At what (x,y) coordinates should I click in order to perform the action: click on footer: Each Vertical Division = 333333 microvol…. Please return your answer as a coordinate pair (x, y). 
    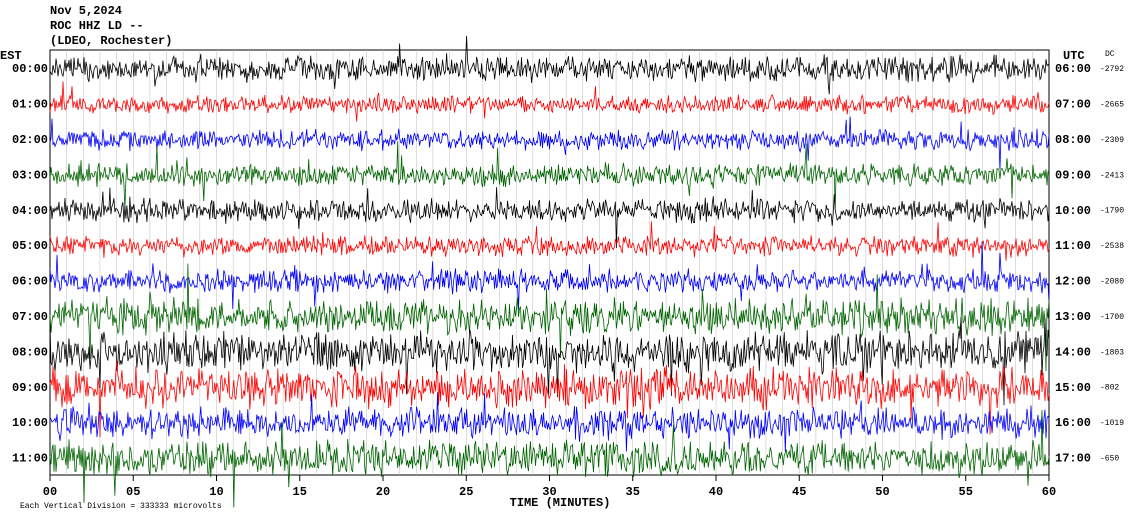
    Looking at the image, I should click on (121, 506).